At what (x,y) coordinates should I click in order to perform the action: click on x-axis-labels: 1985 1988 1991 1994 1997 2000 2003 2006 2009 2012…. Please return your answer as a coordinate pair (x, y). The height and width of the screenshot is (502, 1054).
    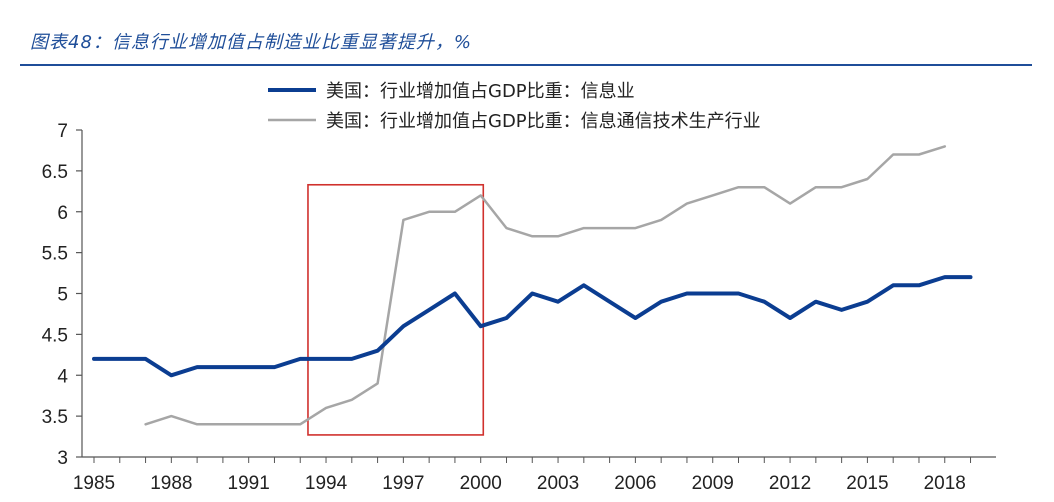
    Looking at the image, I should click on (519, 483).